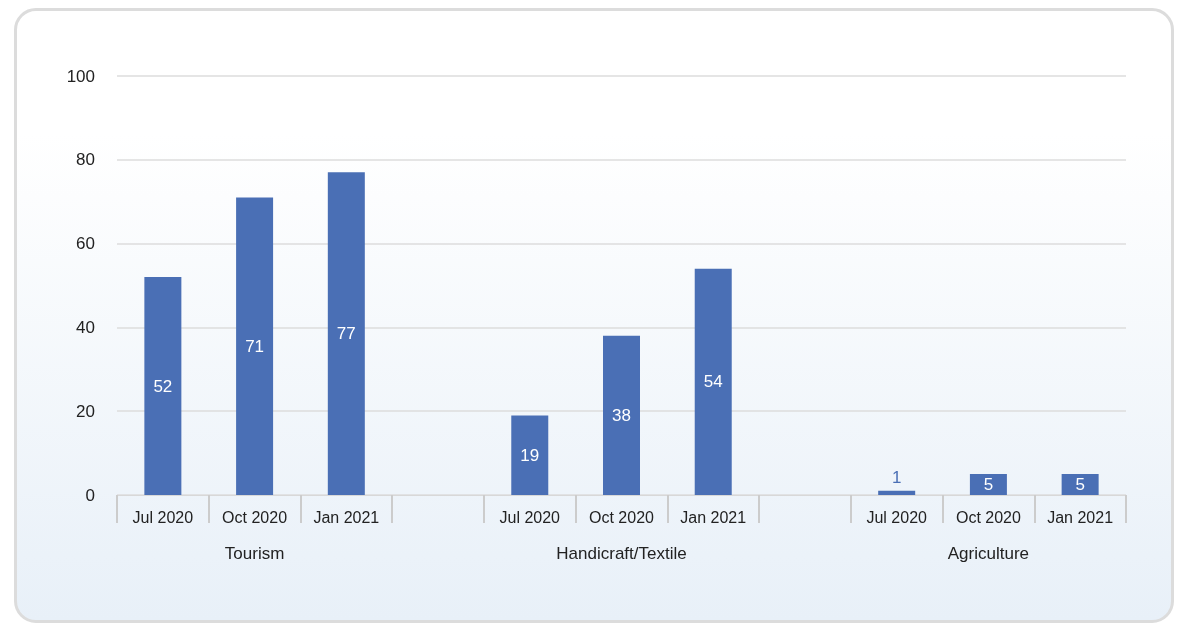  I want to click on data-label: 77, so click(346, 334).